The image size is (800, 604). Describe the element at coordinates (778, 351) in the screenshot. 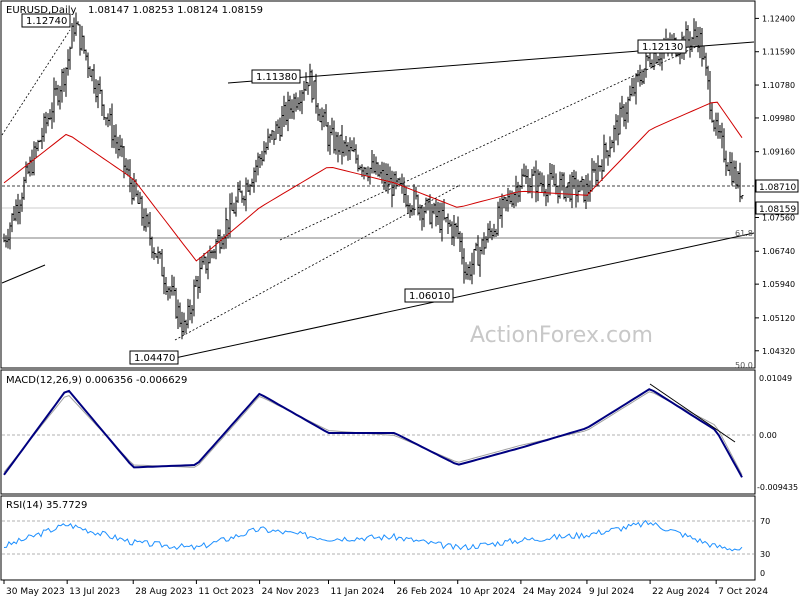

I see `price-tick-label: 1.04320` at that location.